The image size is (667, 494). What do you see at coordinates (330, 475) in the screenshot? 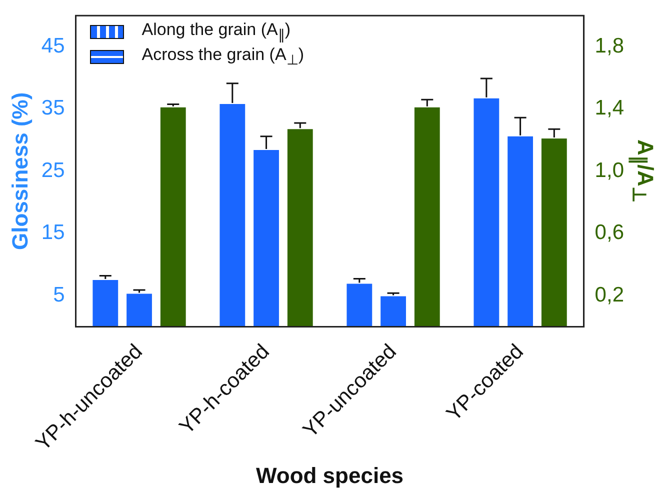
I see `x-axis-title: Wood species` at bounding box center [330, 475].